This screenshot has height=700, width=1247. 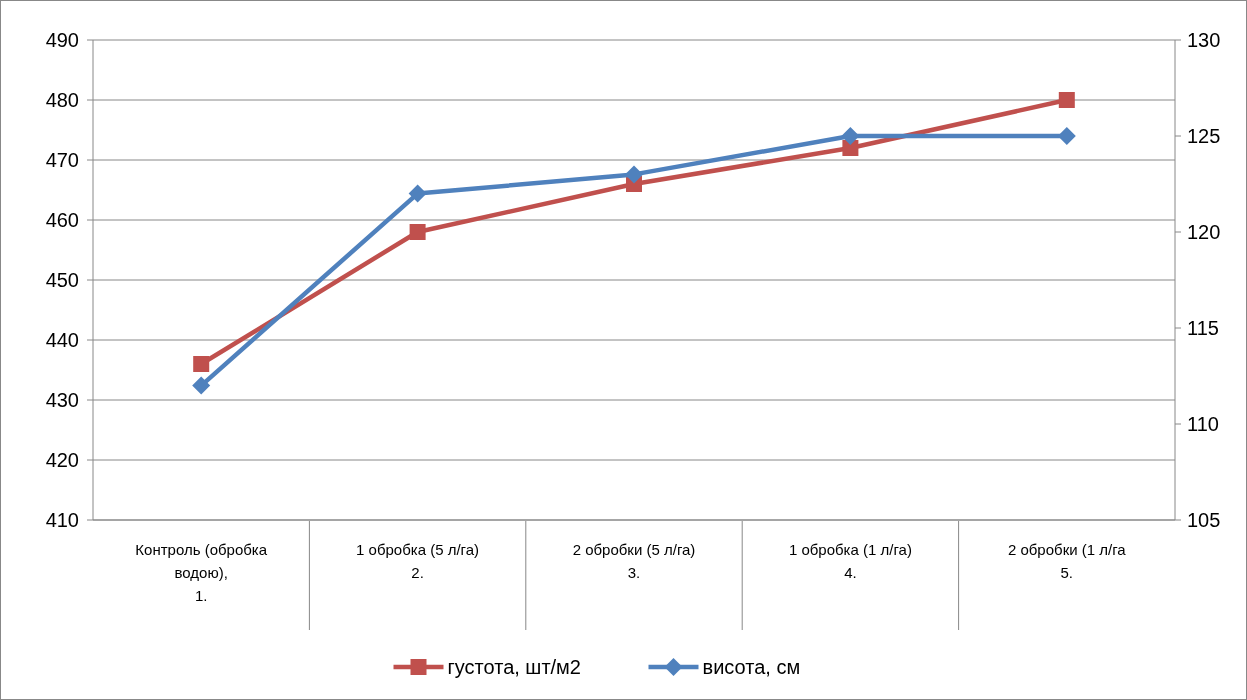 I want to click on x-tick-label: 2 обробки (1 л/га 5., so click(x=1067, y=561).